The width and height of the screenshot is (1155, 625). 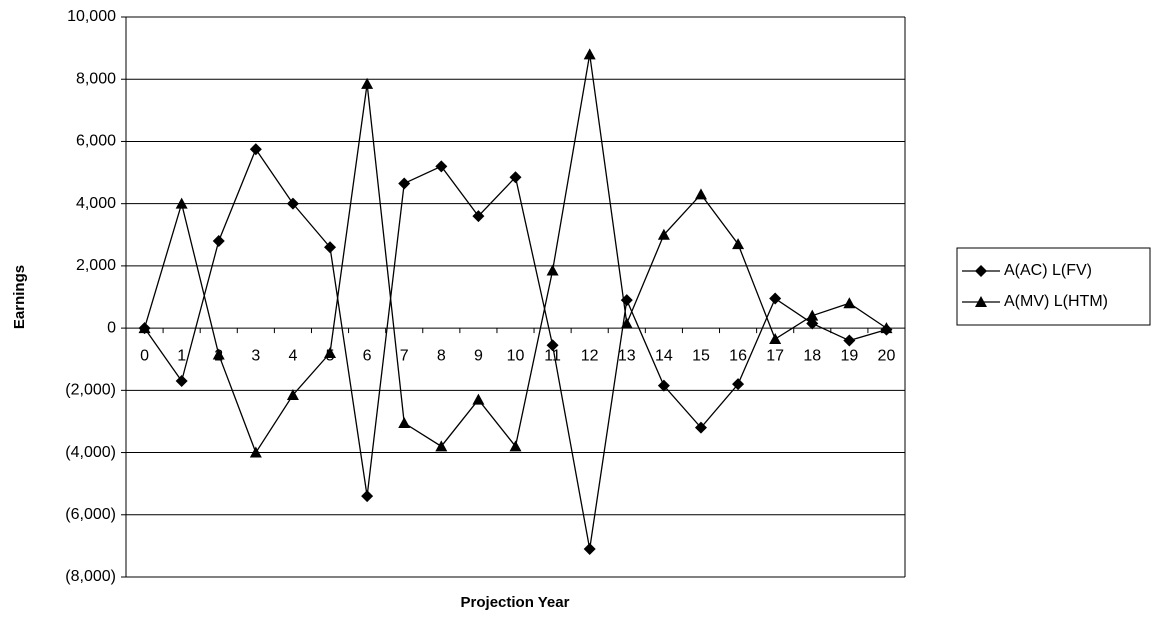 I want to click on y-axis-title: Earnings, so click(x=19, y=297).